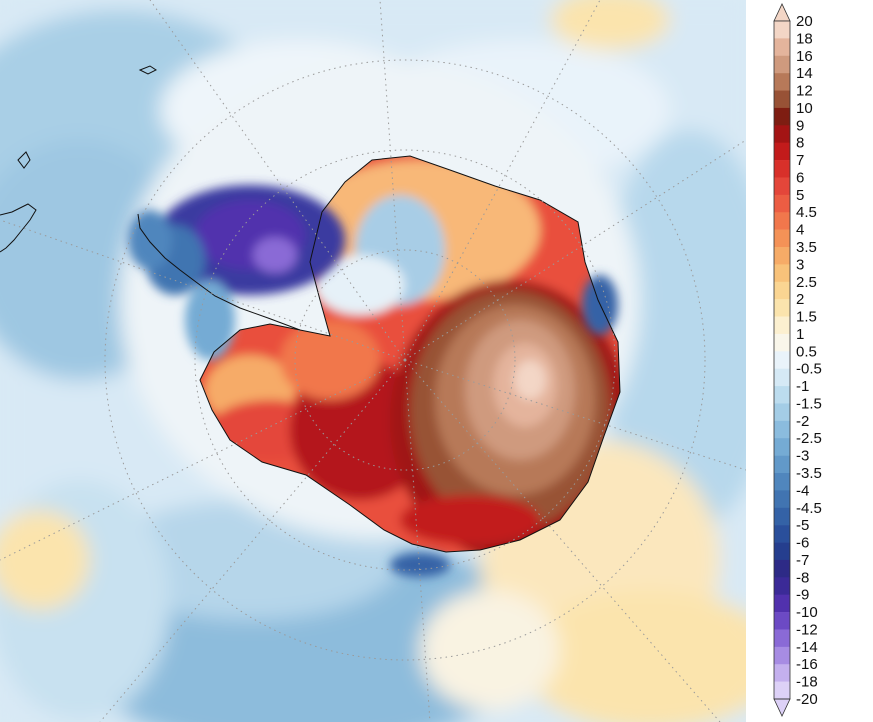 Image resolution: width=873 pixels, height=722 pixels. What do you see at coordinates (802, 456) in the screenshot?
I see `colorbar-tick-label: -3` at bounding box center [802, 456].